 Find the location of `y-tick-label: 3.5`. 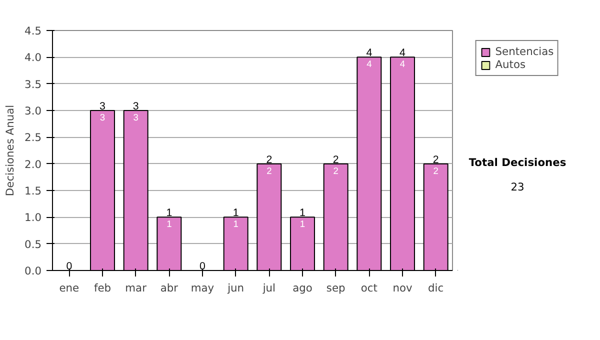

y-tick-label: 3.5 is located at coordinates (33, 84).